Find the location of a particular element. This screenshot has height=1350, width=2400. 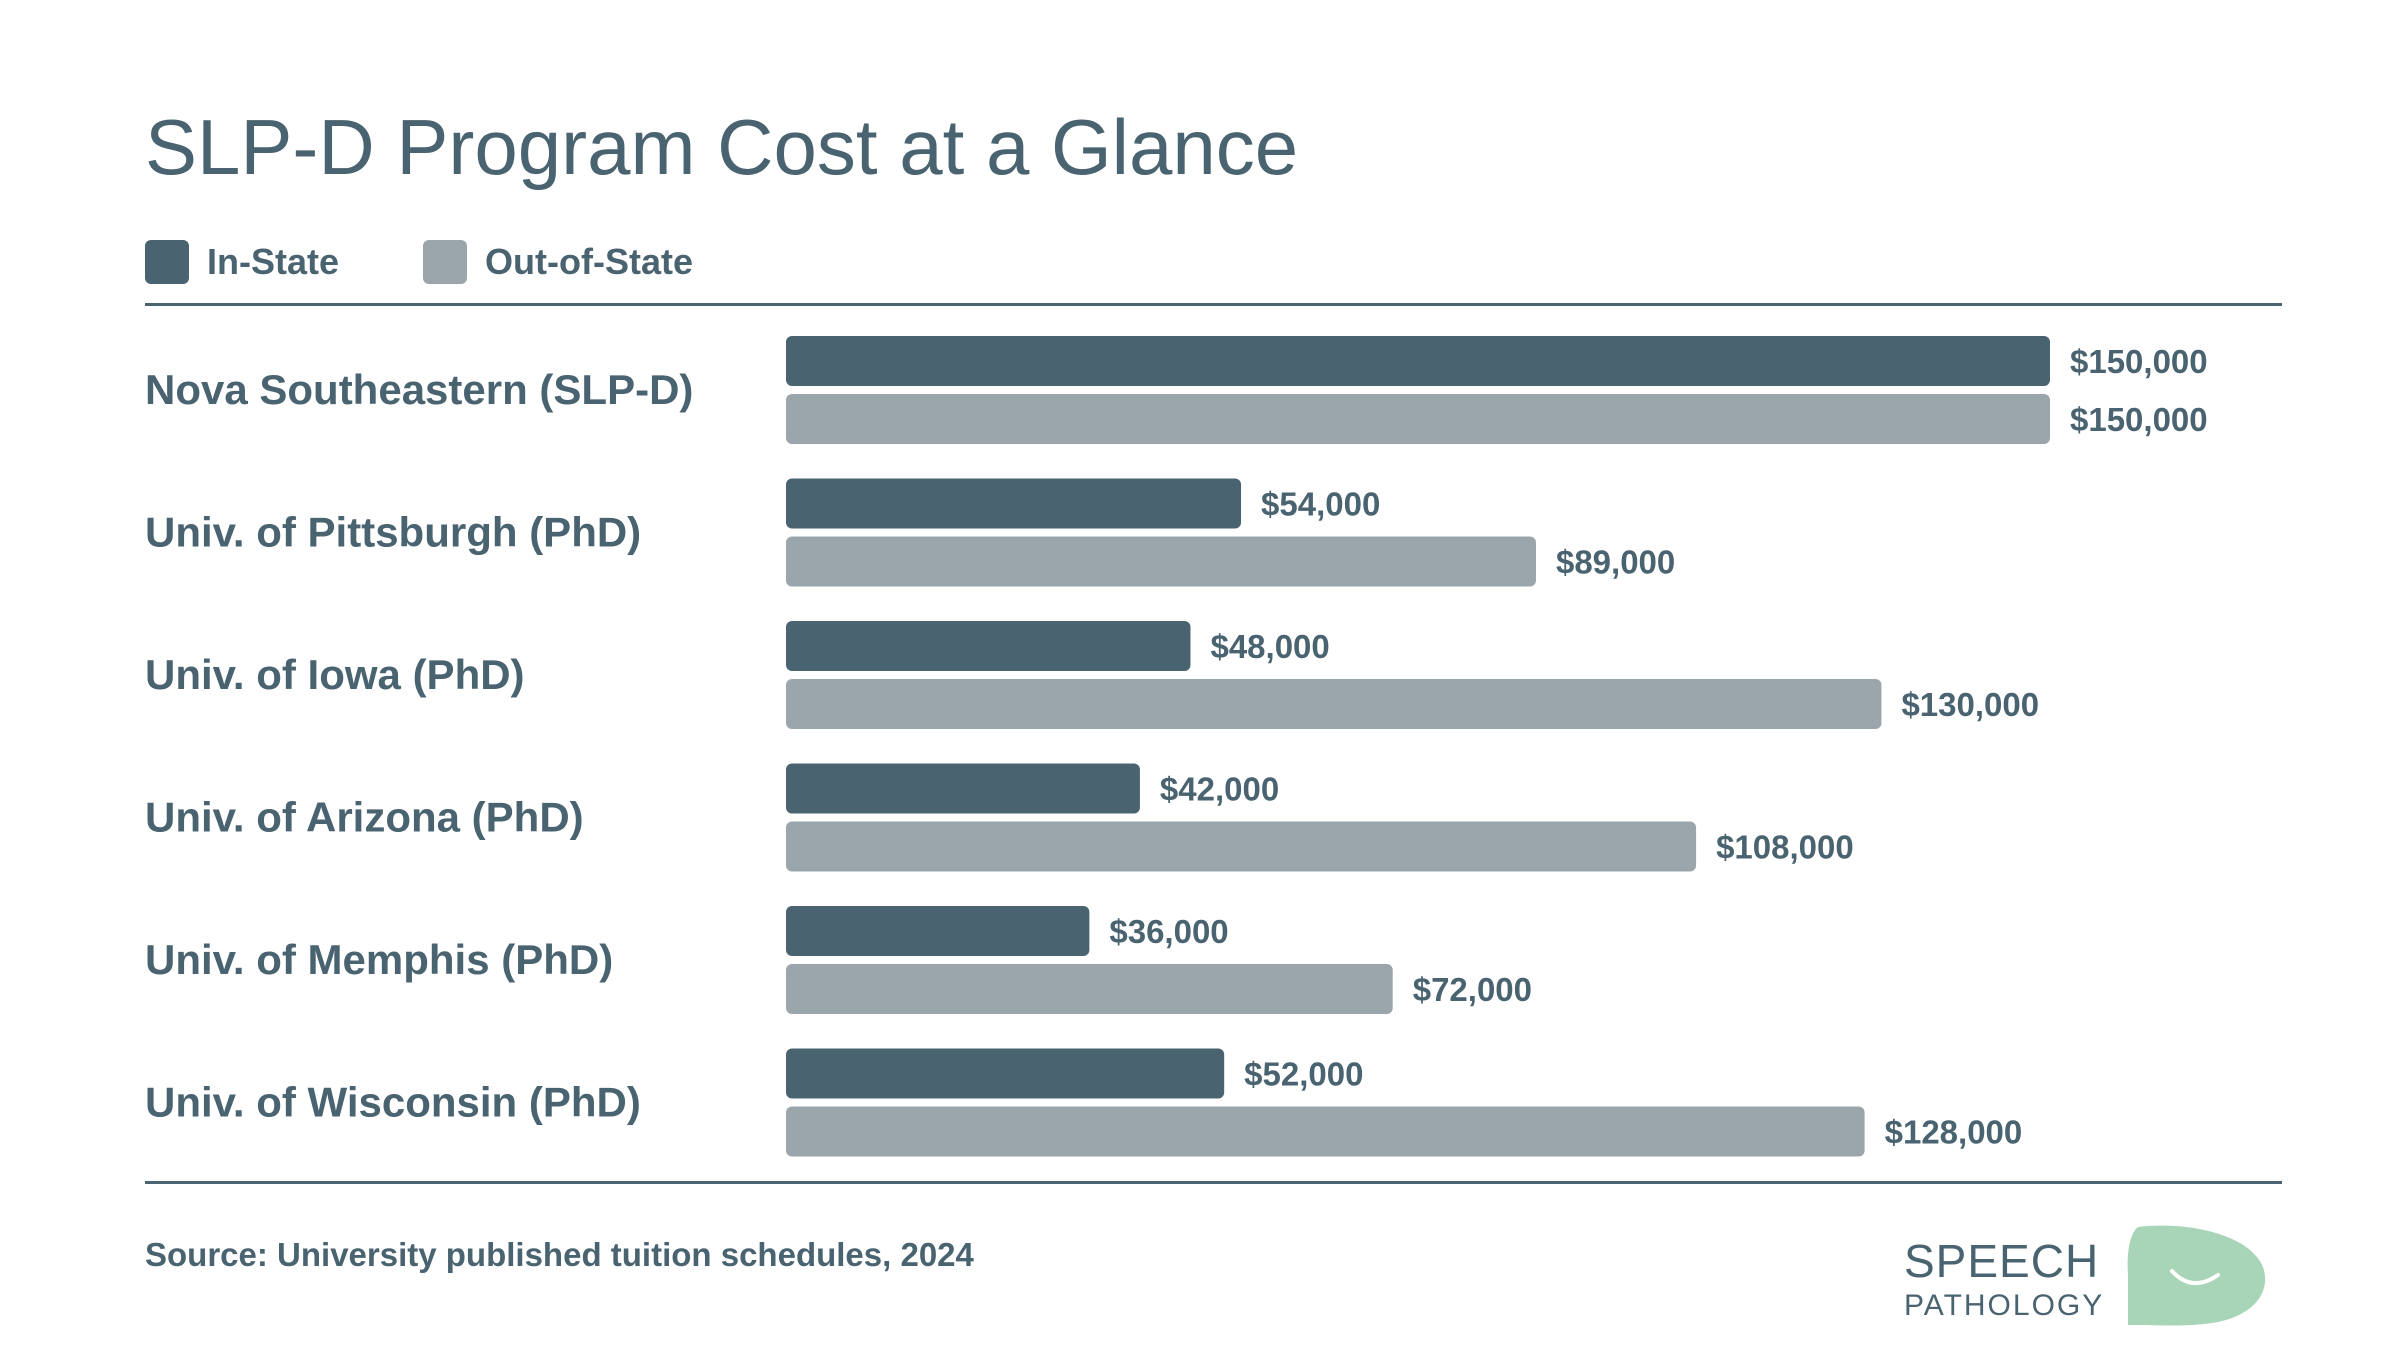

value-label-in-state-univ-of-wisconsin-phd: $52,000 is located at coordinates (1303, 1074).